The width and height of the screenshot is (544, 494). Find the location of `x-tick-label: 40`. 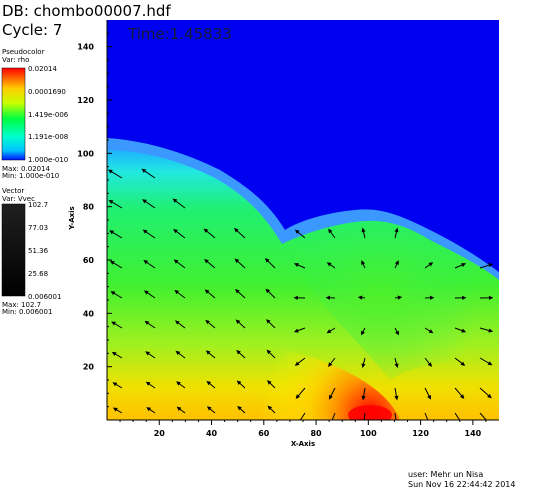

x-tick-label: 40 is located at coordinates (212, 433).